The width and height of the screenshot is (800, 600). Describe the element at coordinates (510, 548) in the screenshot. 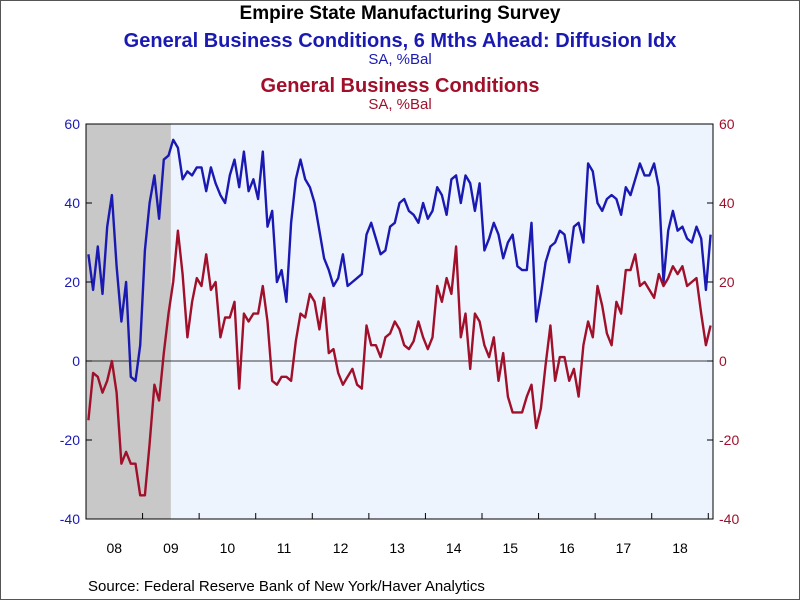

I see `x-tick-label: 15` at that location.